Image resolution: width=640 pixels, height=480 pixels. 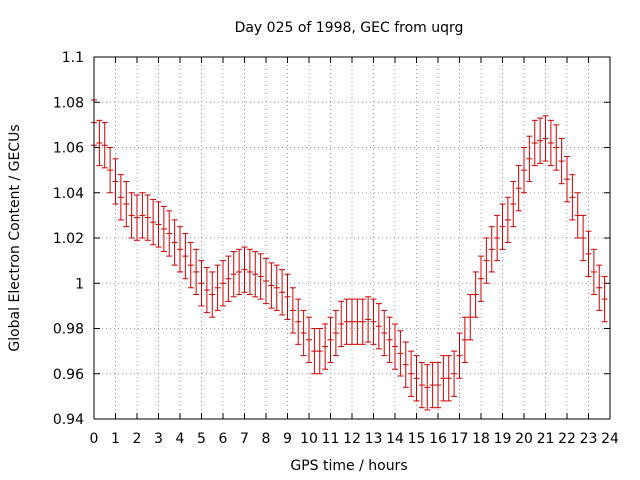 What do you see at coordinates (73, 58) in the screenshot?
I see `y-tick-label: 1.1` at bounding box center [73, 58].